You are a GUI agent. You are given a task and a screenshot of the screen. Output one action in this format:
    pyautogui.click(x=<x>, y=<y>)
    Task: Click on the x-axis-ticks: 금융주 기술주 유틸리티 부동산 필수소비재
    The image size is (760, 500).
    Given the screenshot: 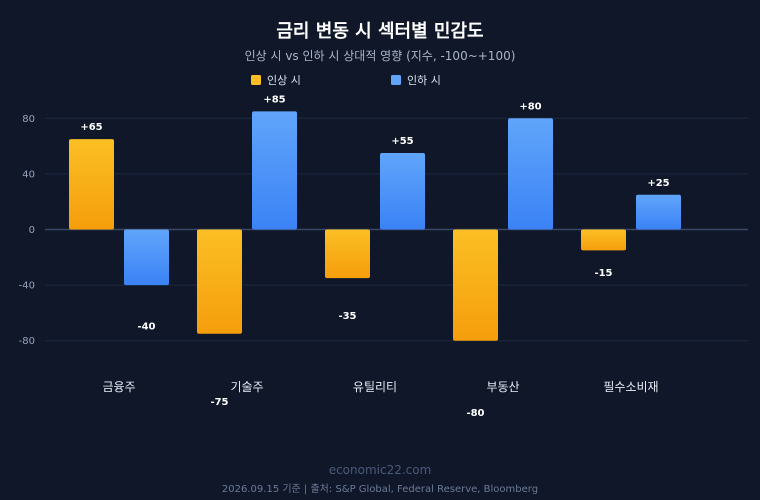 What is the action you would take?
    pyautogui.click(x=380, y=387)
    